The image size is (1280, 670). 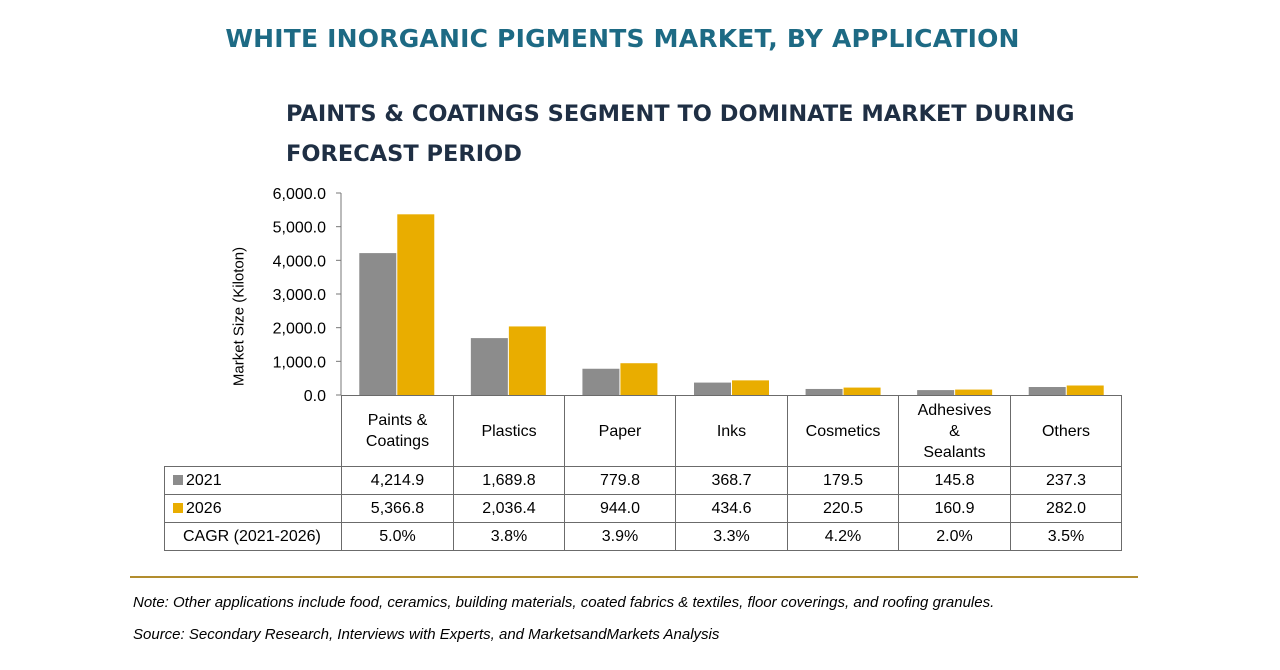 I want to click on bar-2021-cosmetics, so click(x=824, y=391).